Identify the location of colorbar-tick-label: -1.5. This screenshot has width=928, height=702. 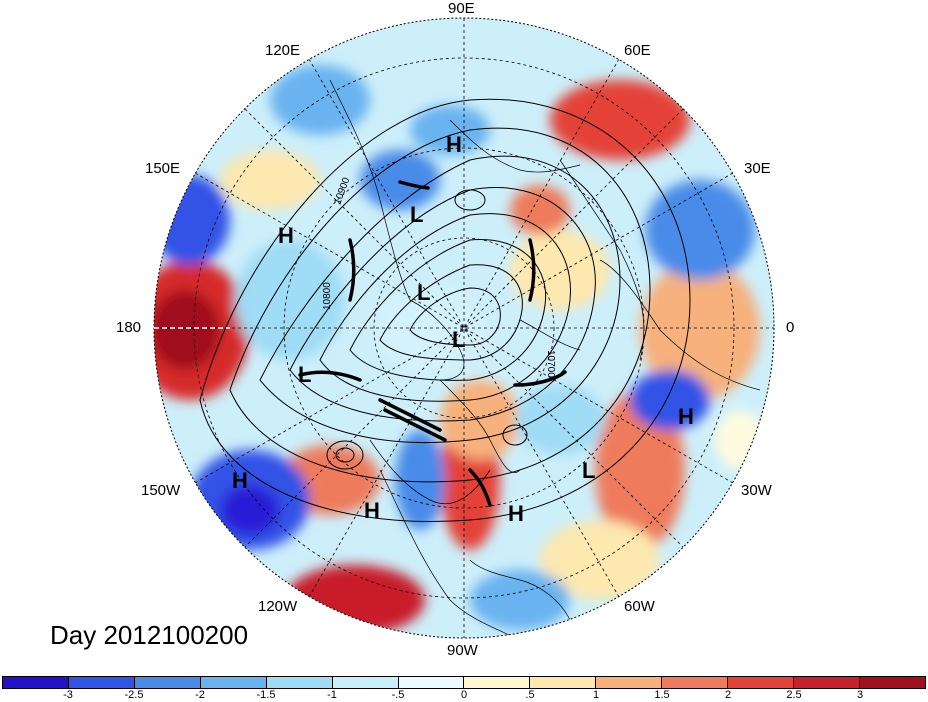
(266, 695).